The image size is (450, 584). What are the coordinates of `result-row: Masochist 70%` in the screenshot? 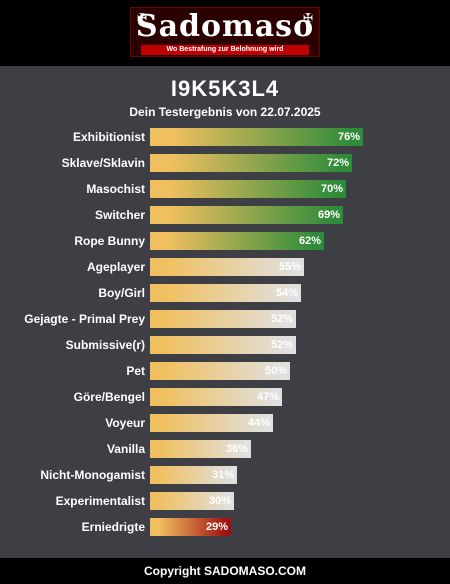 It's located at (225, 189).